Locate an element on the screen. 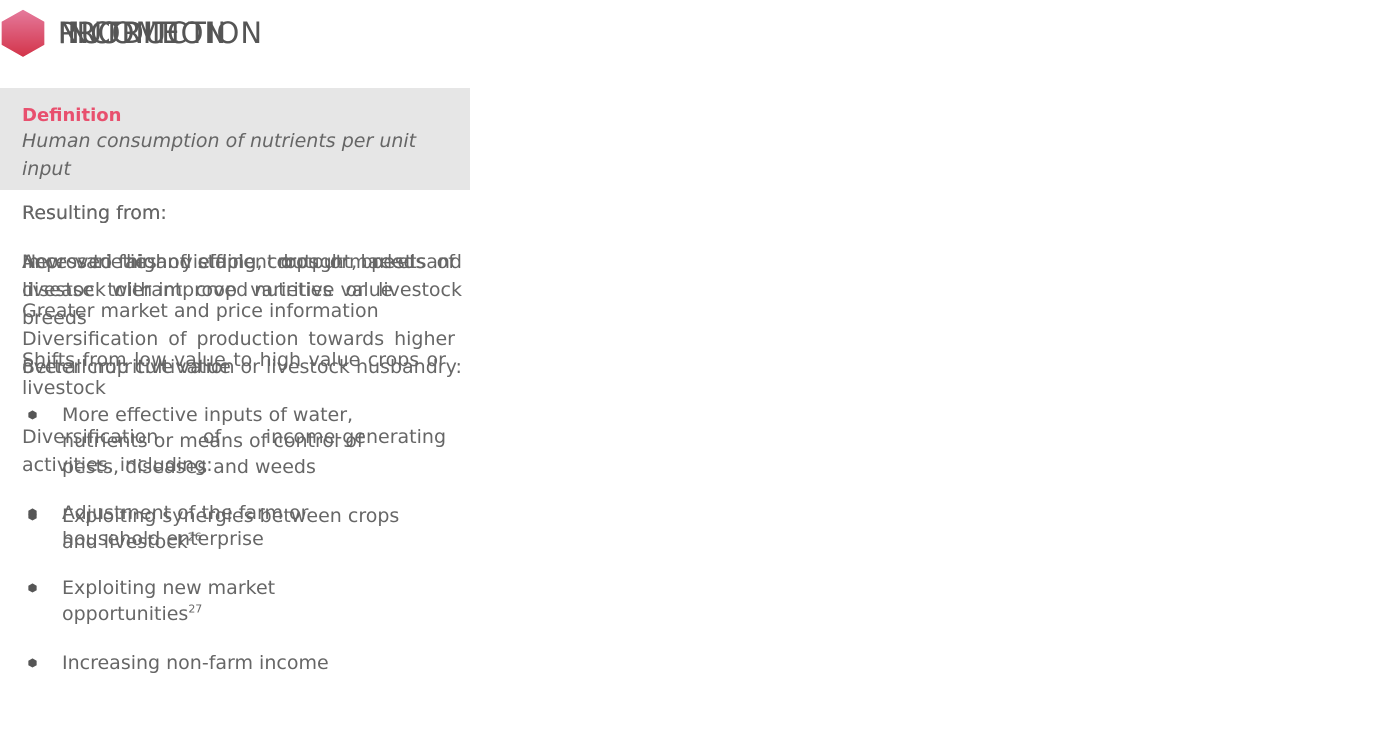 This screenshot has height=744, width=1400. bullet: Increasing non-farm income is located at coordinates (213, 663).